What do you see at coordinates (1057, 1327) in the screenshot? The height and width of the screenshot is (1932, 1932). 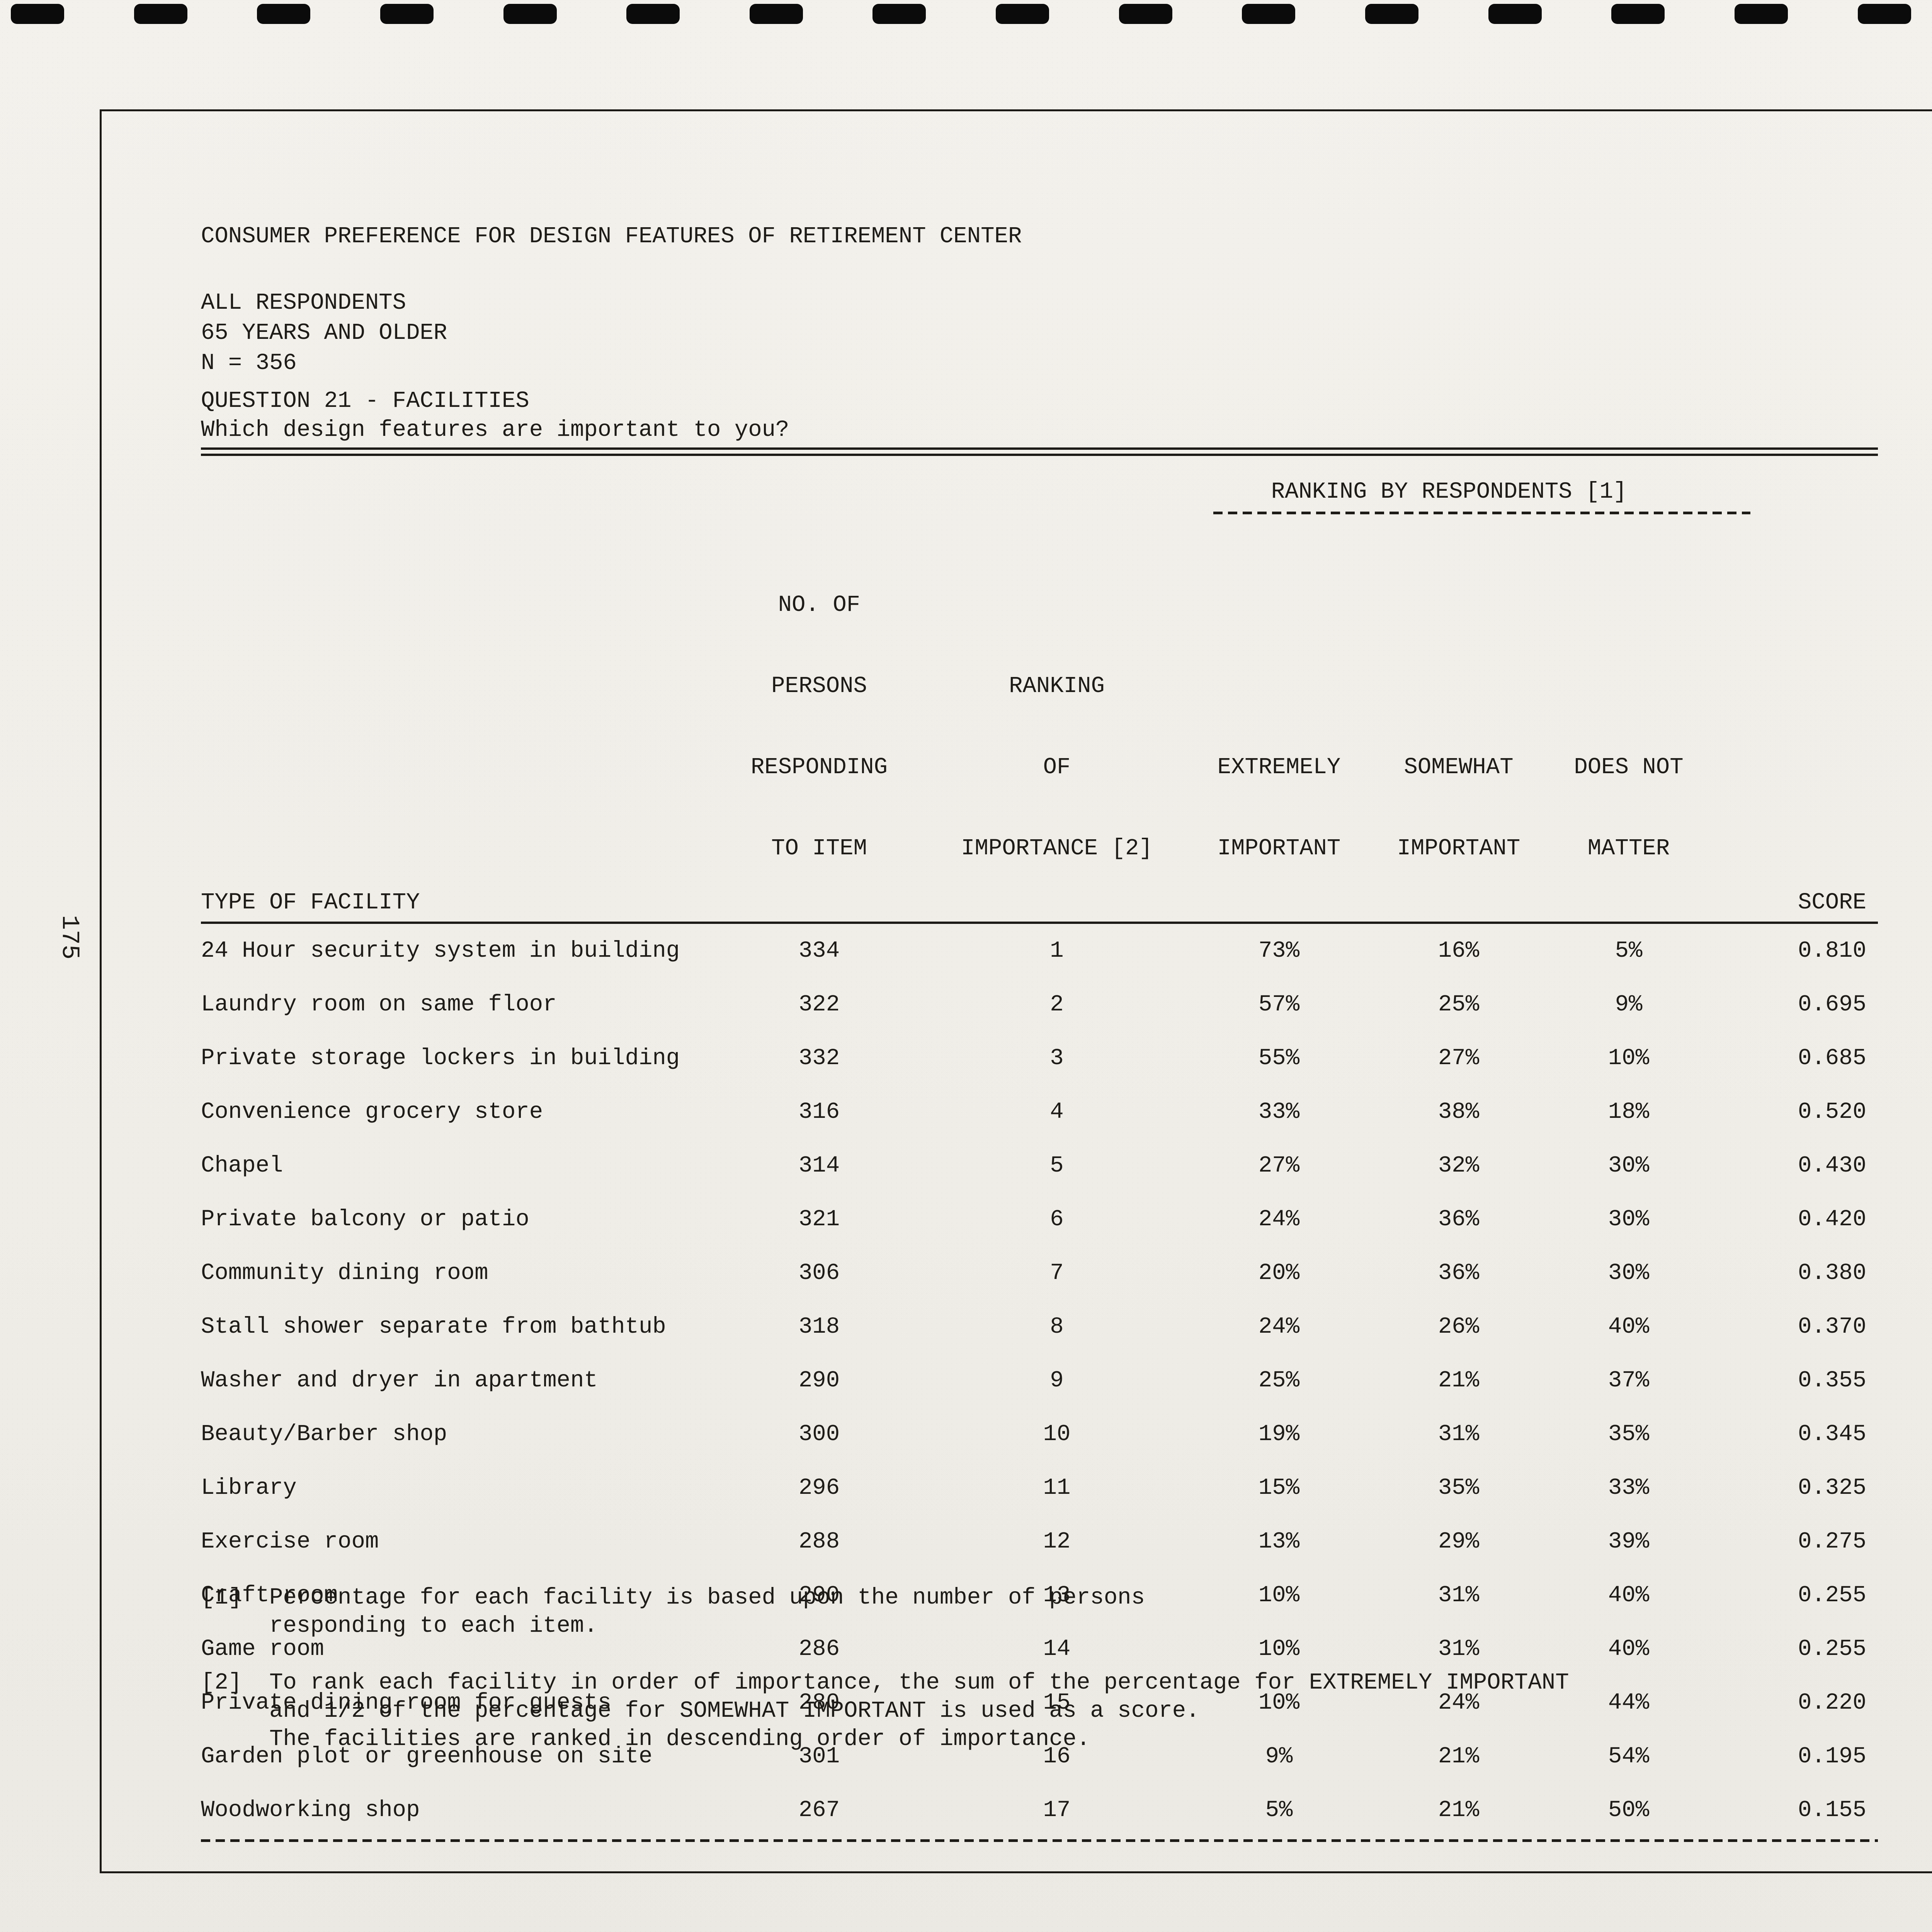 I see `importance-rank-value: 8` at bounding box center [1057, 1327].